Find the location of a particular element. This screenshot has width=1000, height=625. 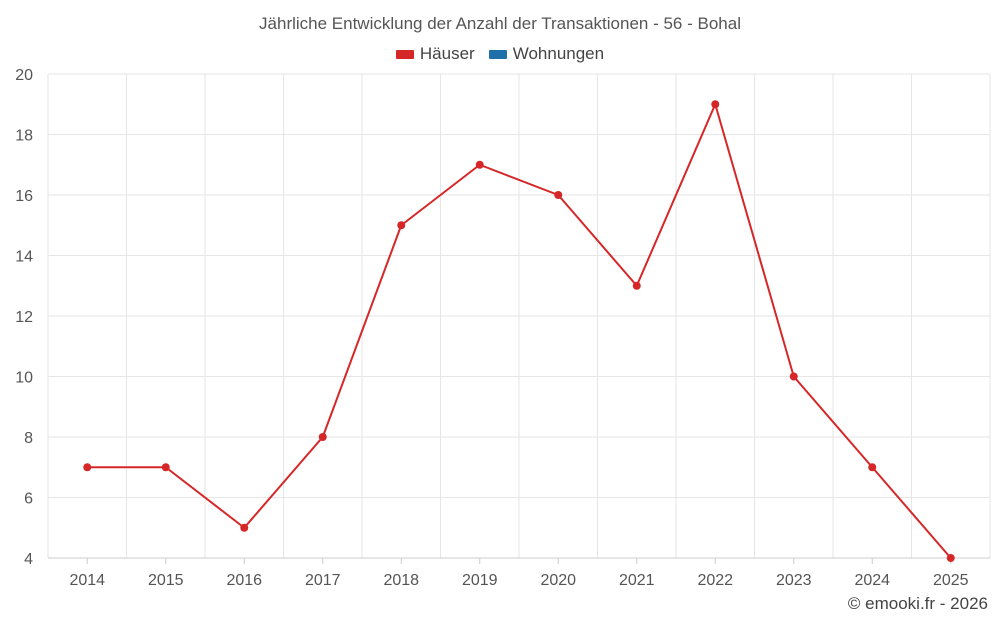

y-tick-label: 20 is located at coordinates (24, 75).